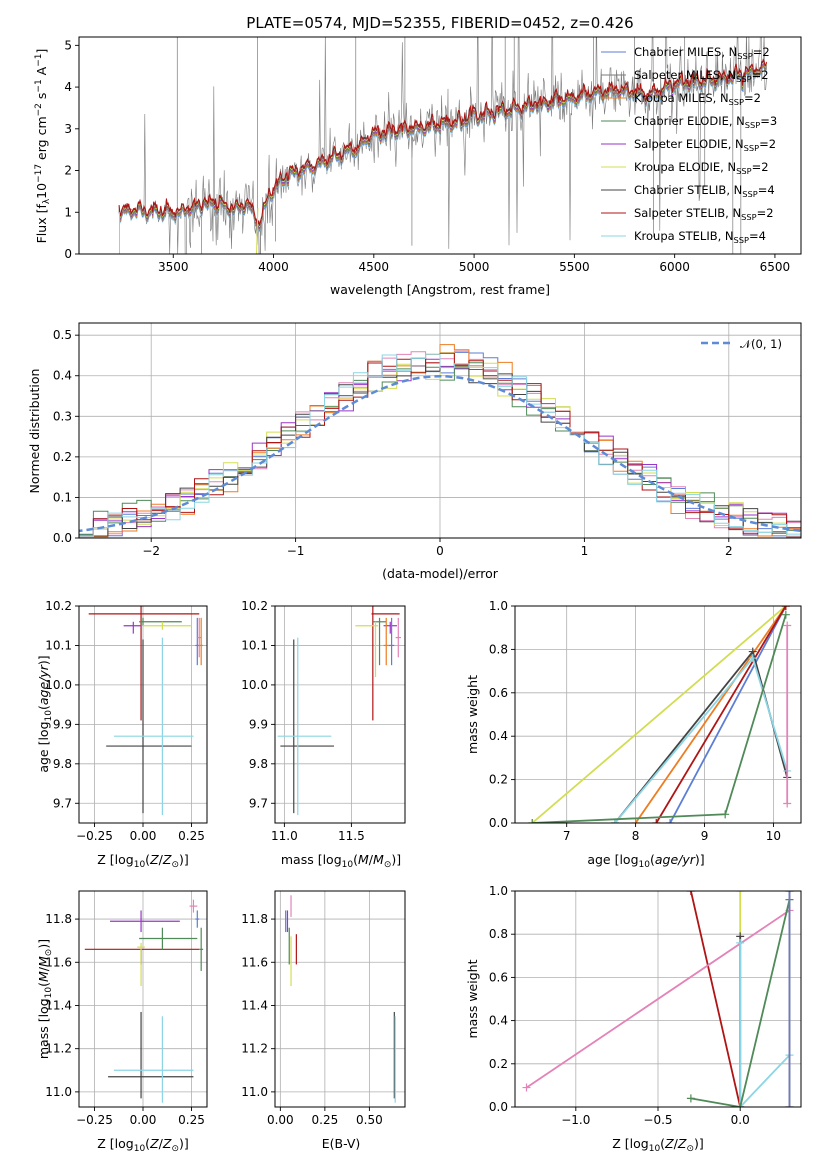 Image resolution: width=819 pixels, height=1170 pixels. What do you see at coordinates (94, 836) in the screenshot?
I see `x-tick-label: −0.25` at bounding box center [94, 836].